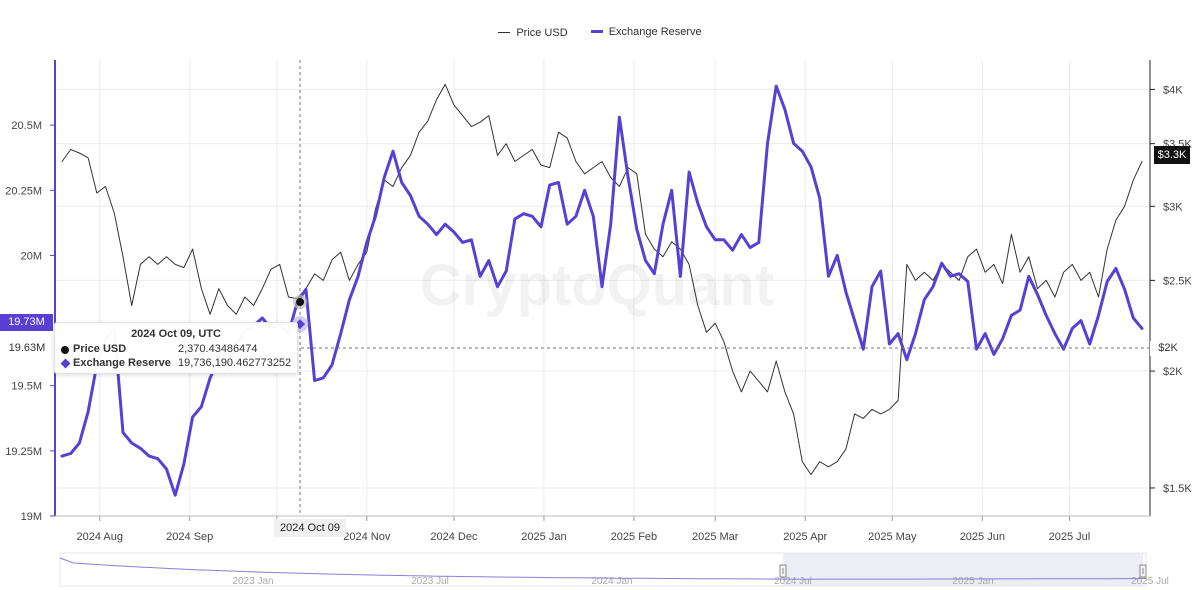 The width and height of the screenshot is (1200, 590). Describe the element at coordinates (99, 537) in the screenshot. I see `x-tick-label: 2024 Aug` at that location.